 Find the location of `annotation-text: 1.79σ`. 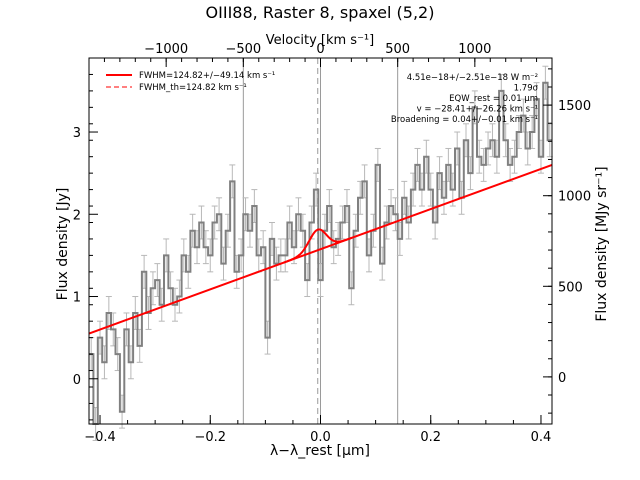

annotation-text: 1.79σ is located at coordinates (526, 89).